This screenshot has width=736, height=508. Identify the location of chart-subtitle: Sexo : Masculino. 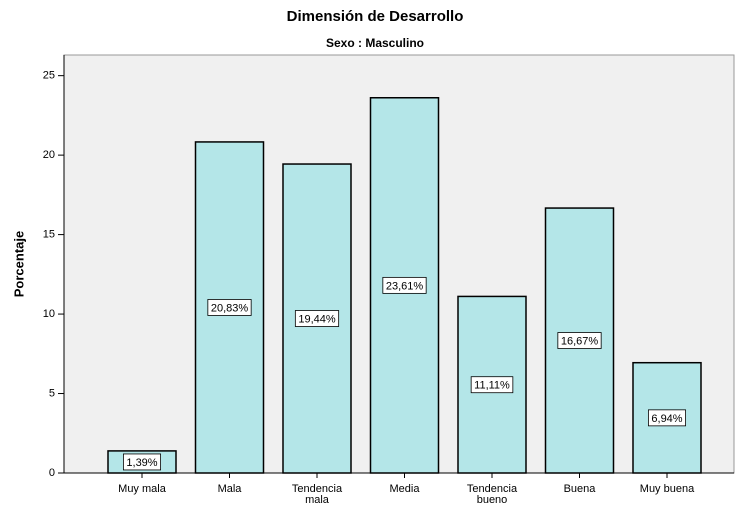
(375, 43).